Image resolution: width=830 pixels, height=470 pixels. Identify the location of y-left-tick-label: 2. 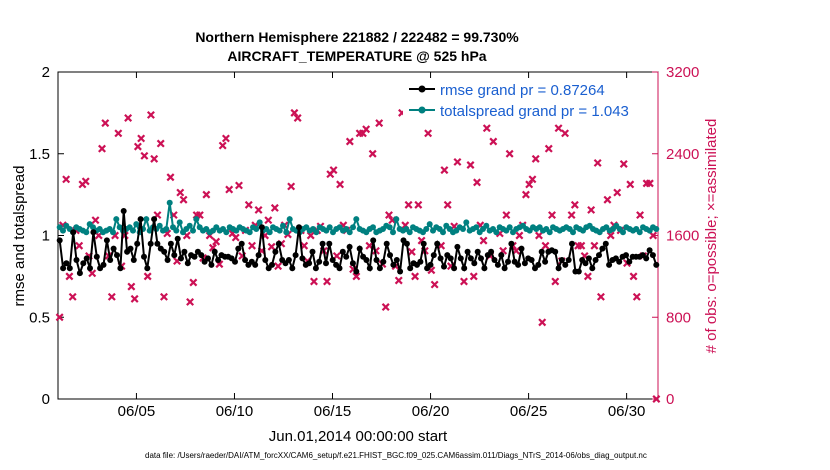
(46, 72).